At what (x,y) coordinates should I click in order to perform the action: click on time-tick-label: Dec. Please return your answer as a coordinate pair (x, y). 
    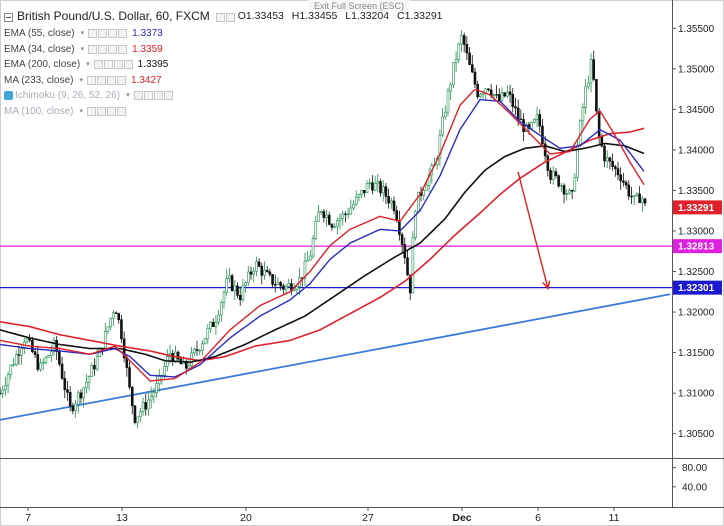
    Looking at the image, I should click on (461, 518).